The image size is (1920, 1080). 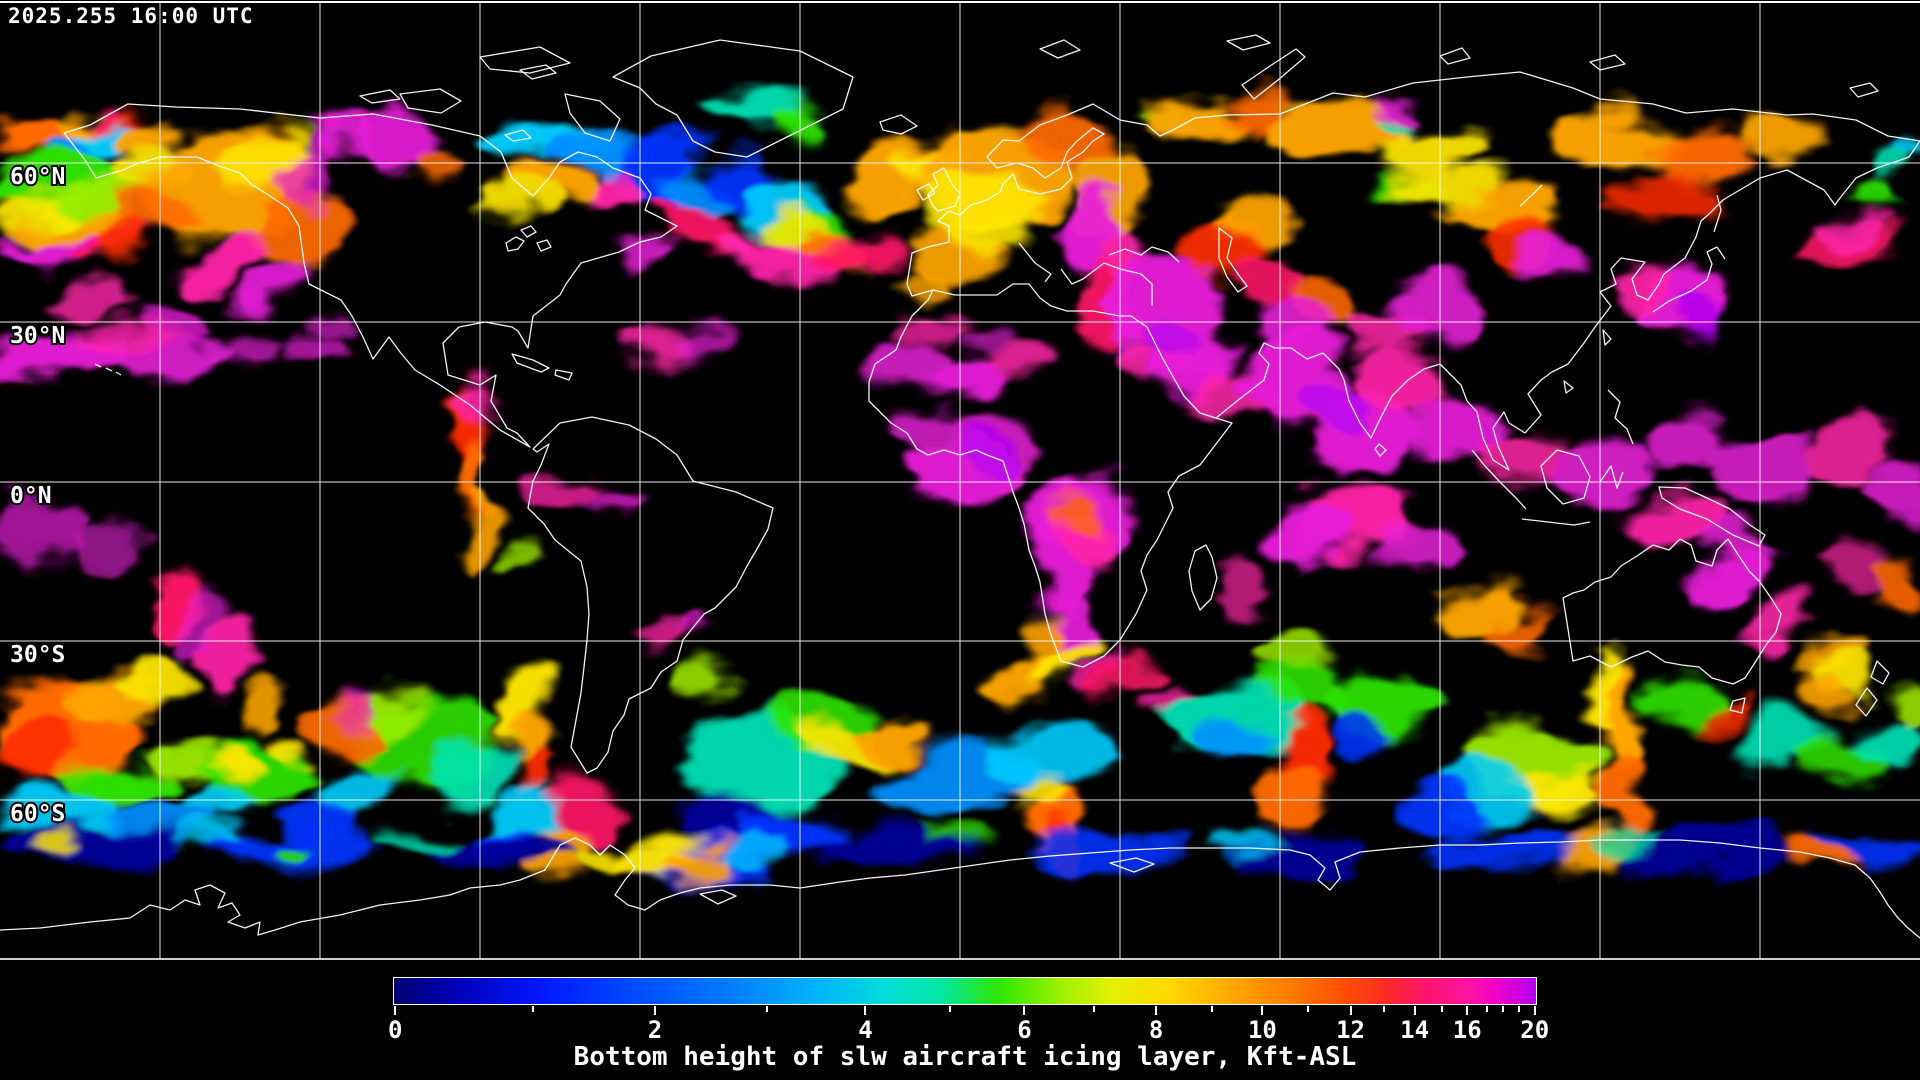 I want to click on latitude-label: 30°S, so click(x=37, y=655).